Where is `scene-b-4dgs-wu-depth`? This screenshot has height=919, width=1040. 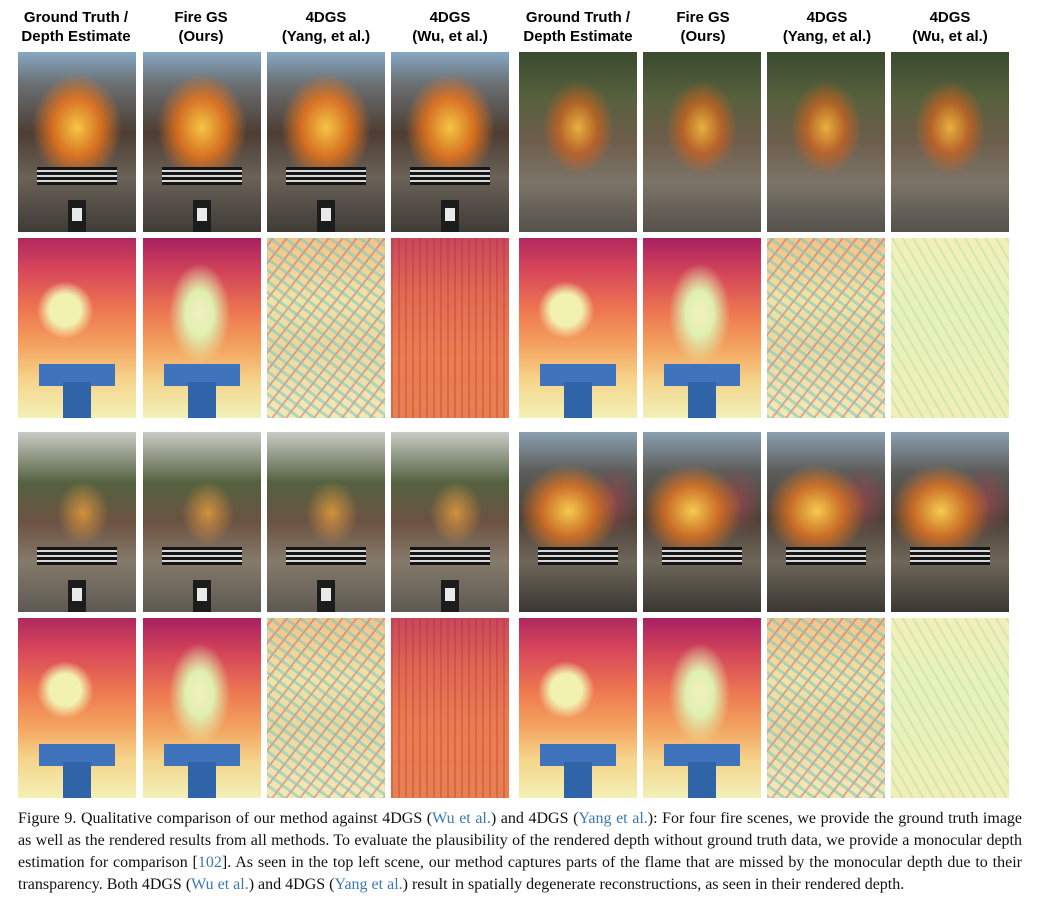 scene-b-4dgs-wu-depth is located at coordinates (950, 328).